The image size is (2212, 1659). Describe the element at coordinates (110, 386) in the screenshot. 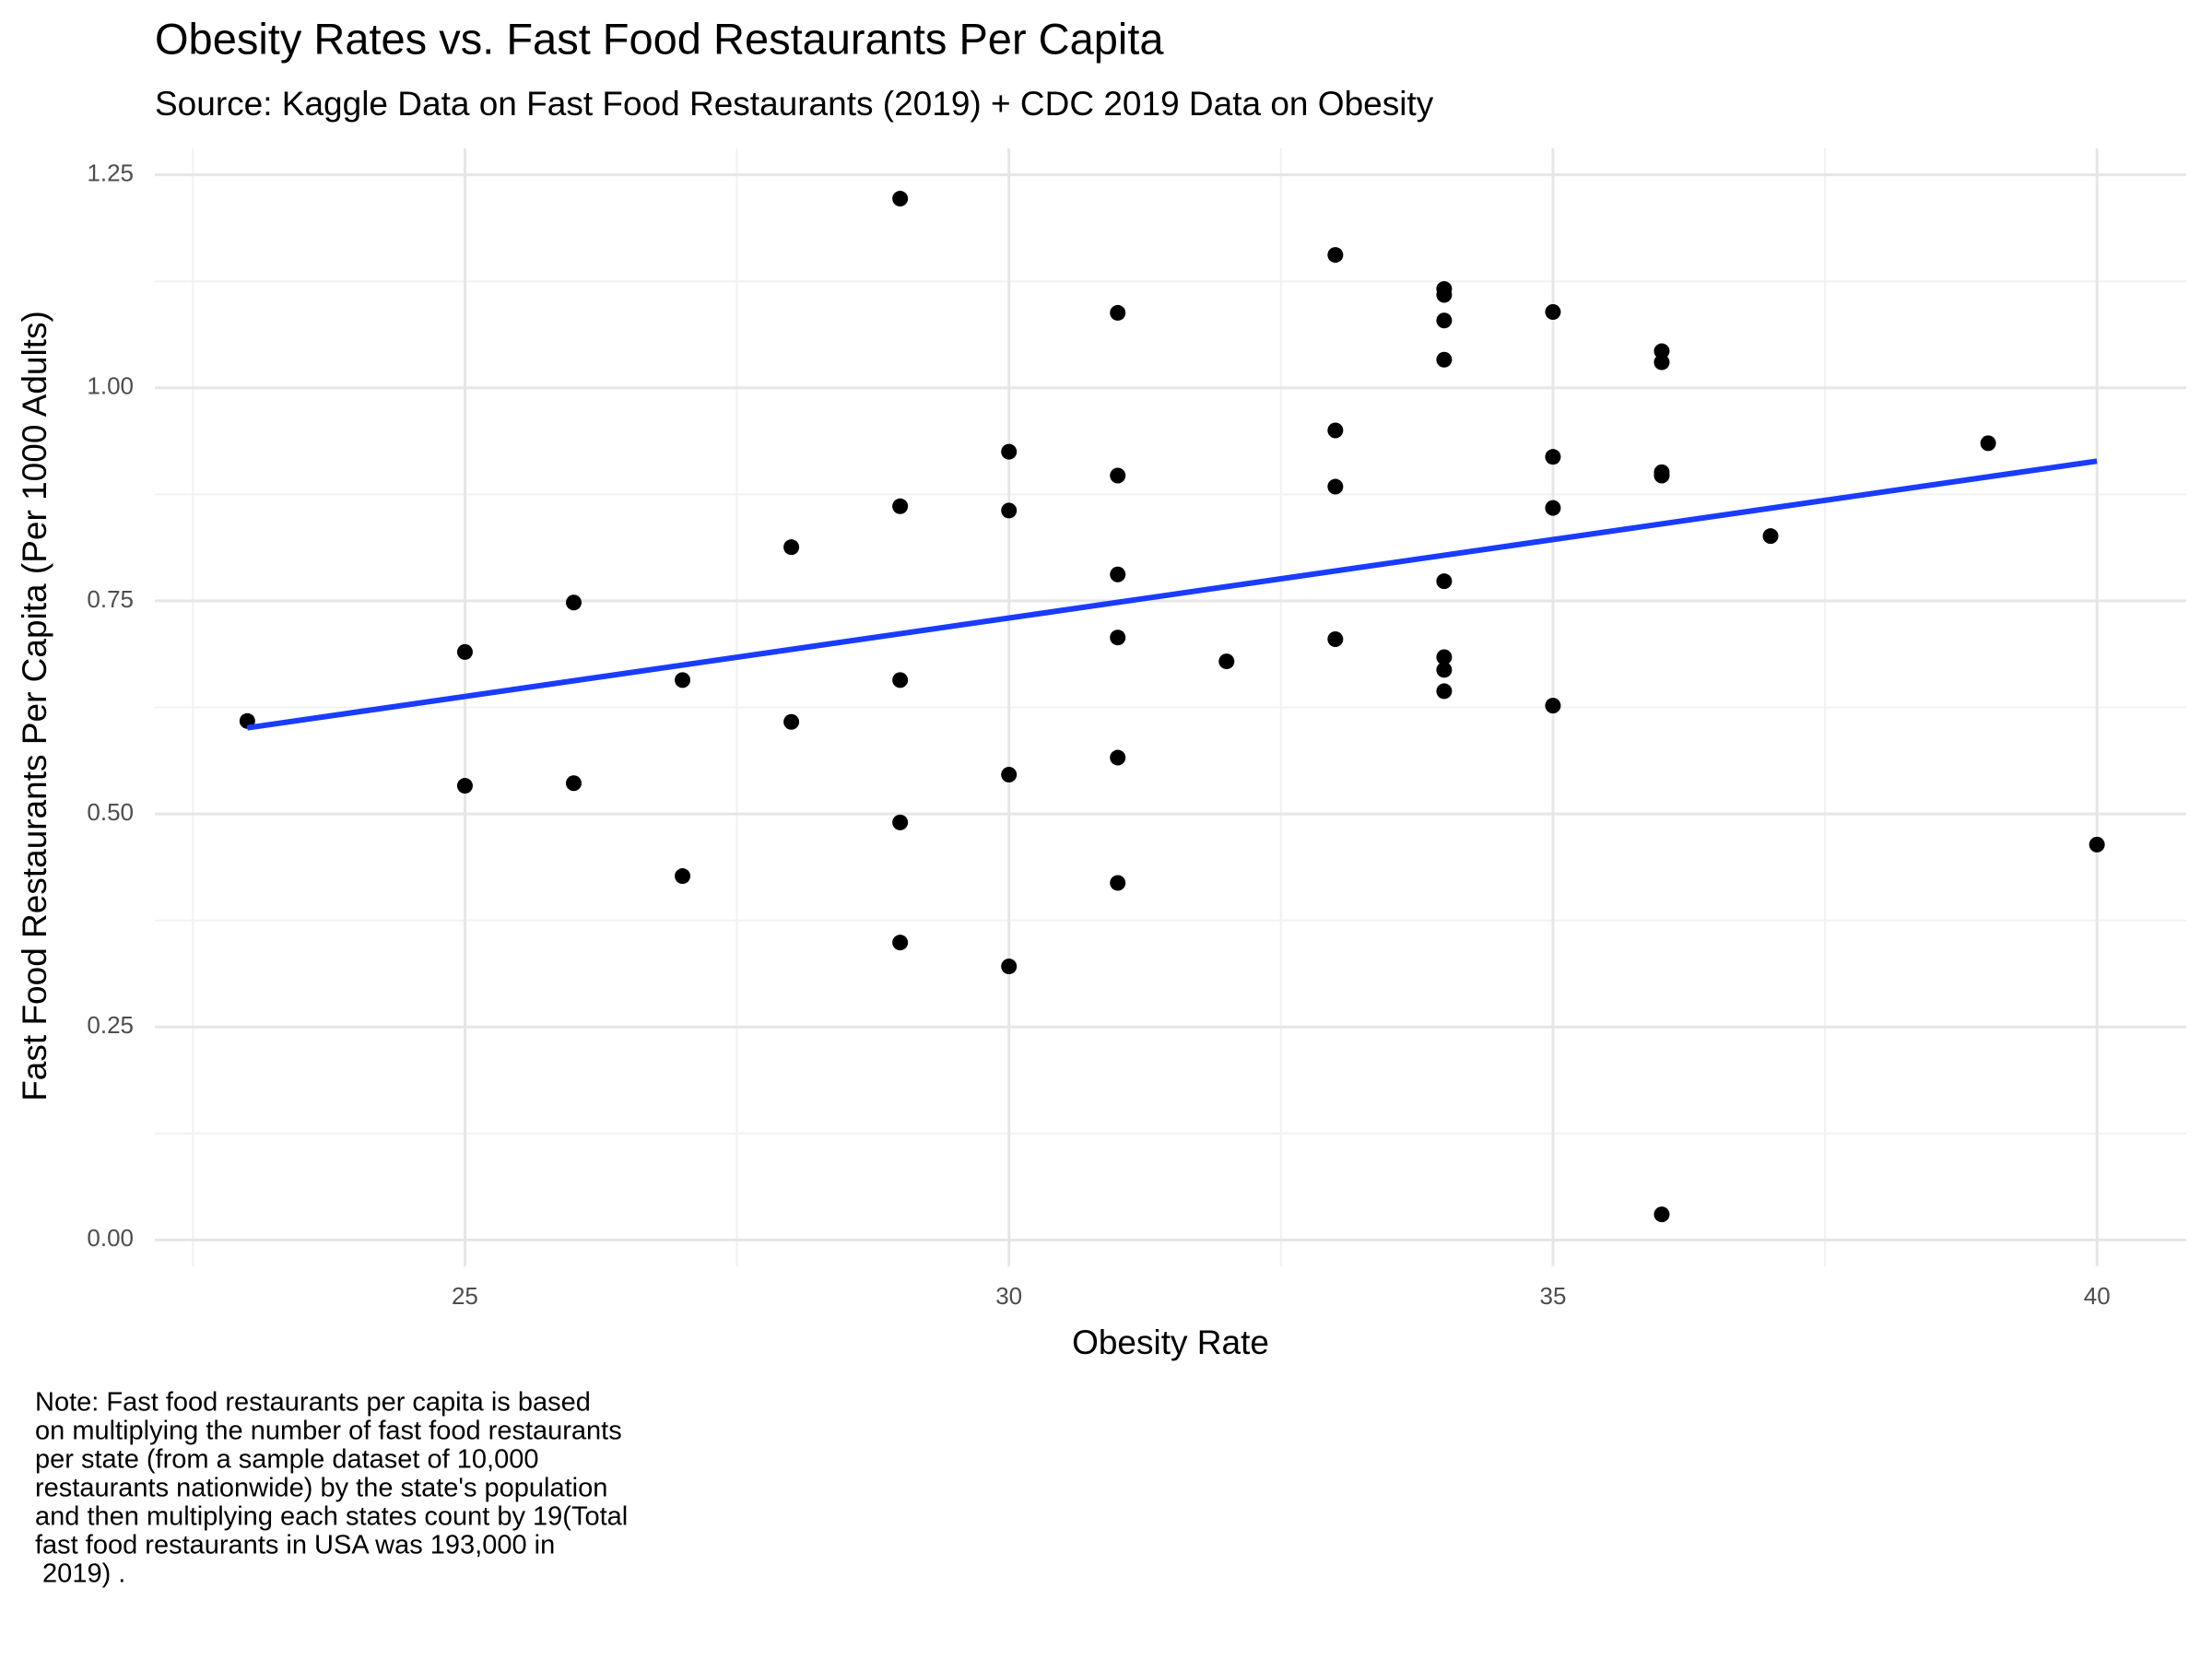

I see `y-tick-label: 1.00` at that location.